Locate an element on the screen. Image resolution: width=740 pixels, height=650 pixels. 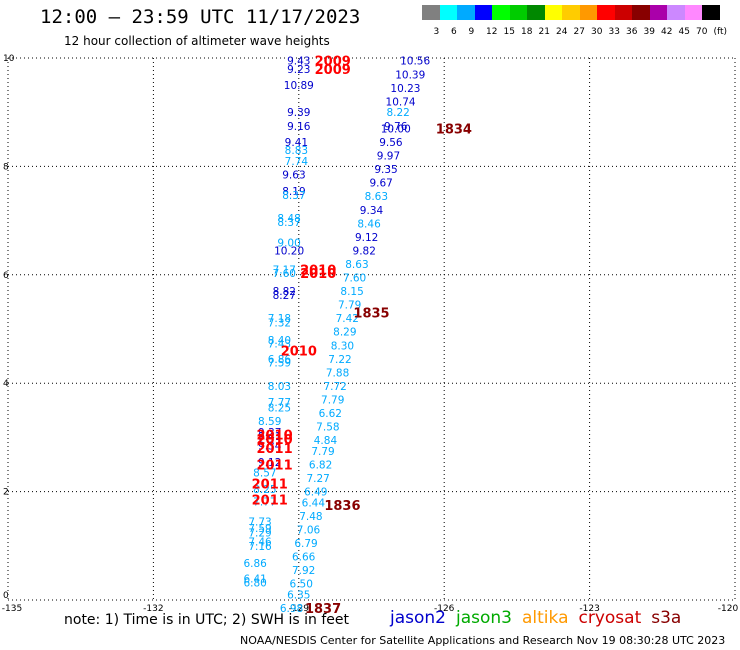
wave-height-label: 8.63 is located at coordinates (356, 265).